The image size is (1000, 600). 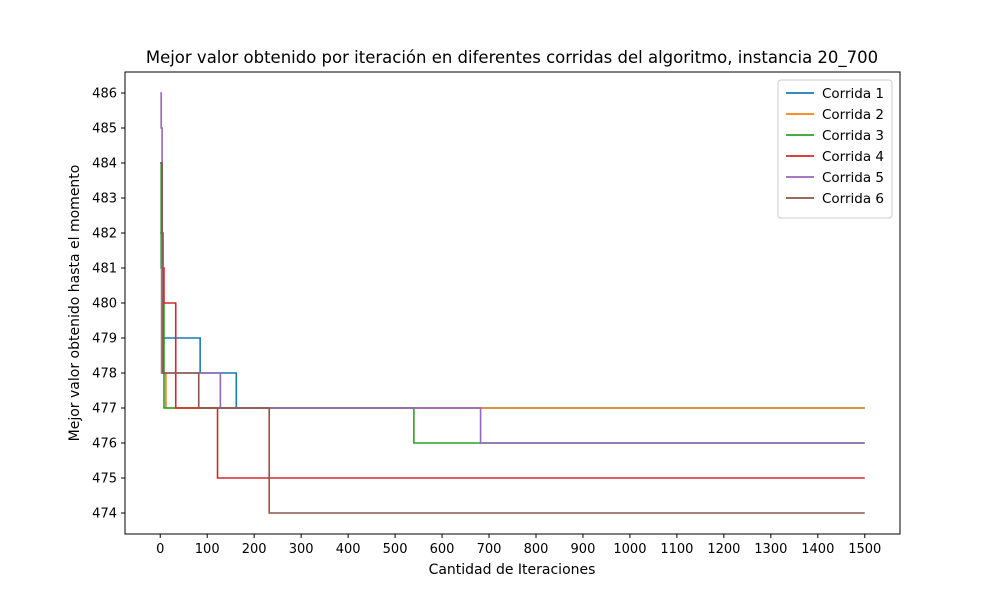 What do you see at coordinates (160, 549) in the screenshot?
I see `x-tick-label: 0` at bounding box center [160, 549].